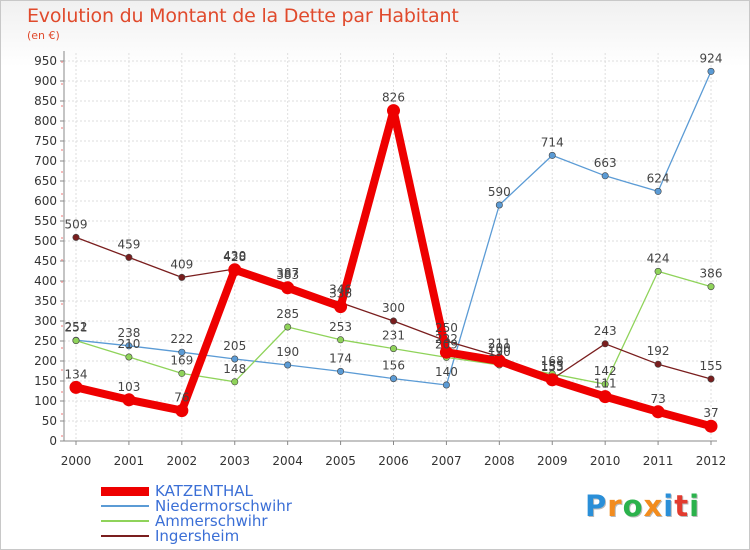  Describe the element at coordinates (181, 339) in the screenshot. I see `series-niedermorschwihr-data-label: 222` at that location.